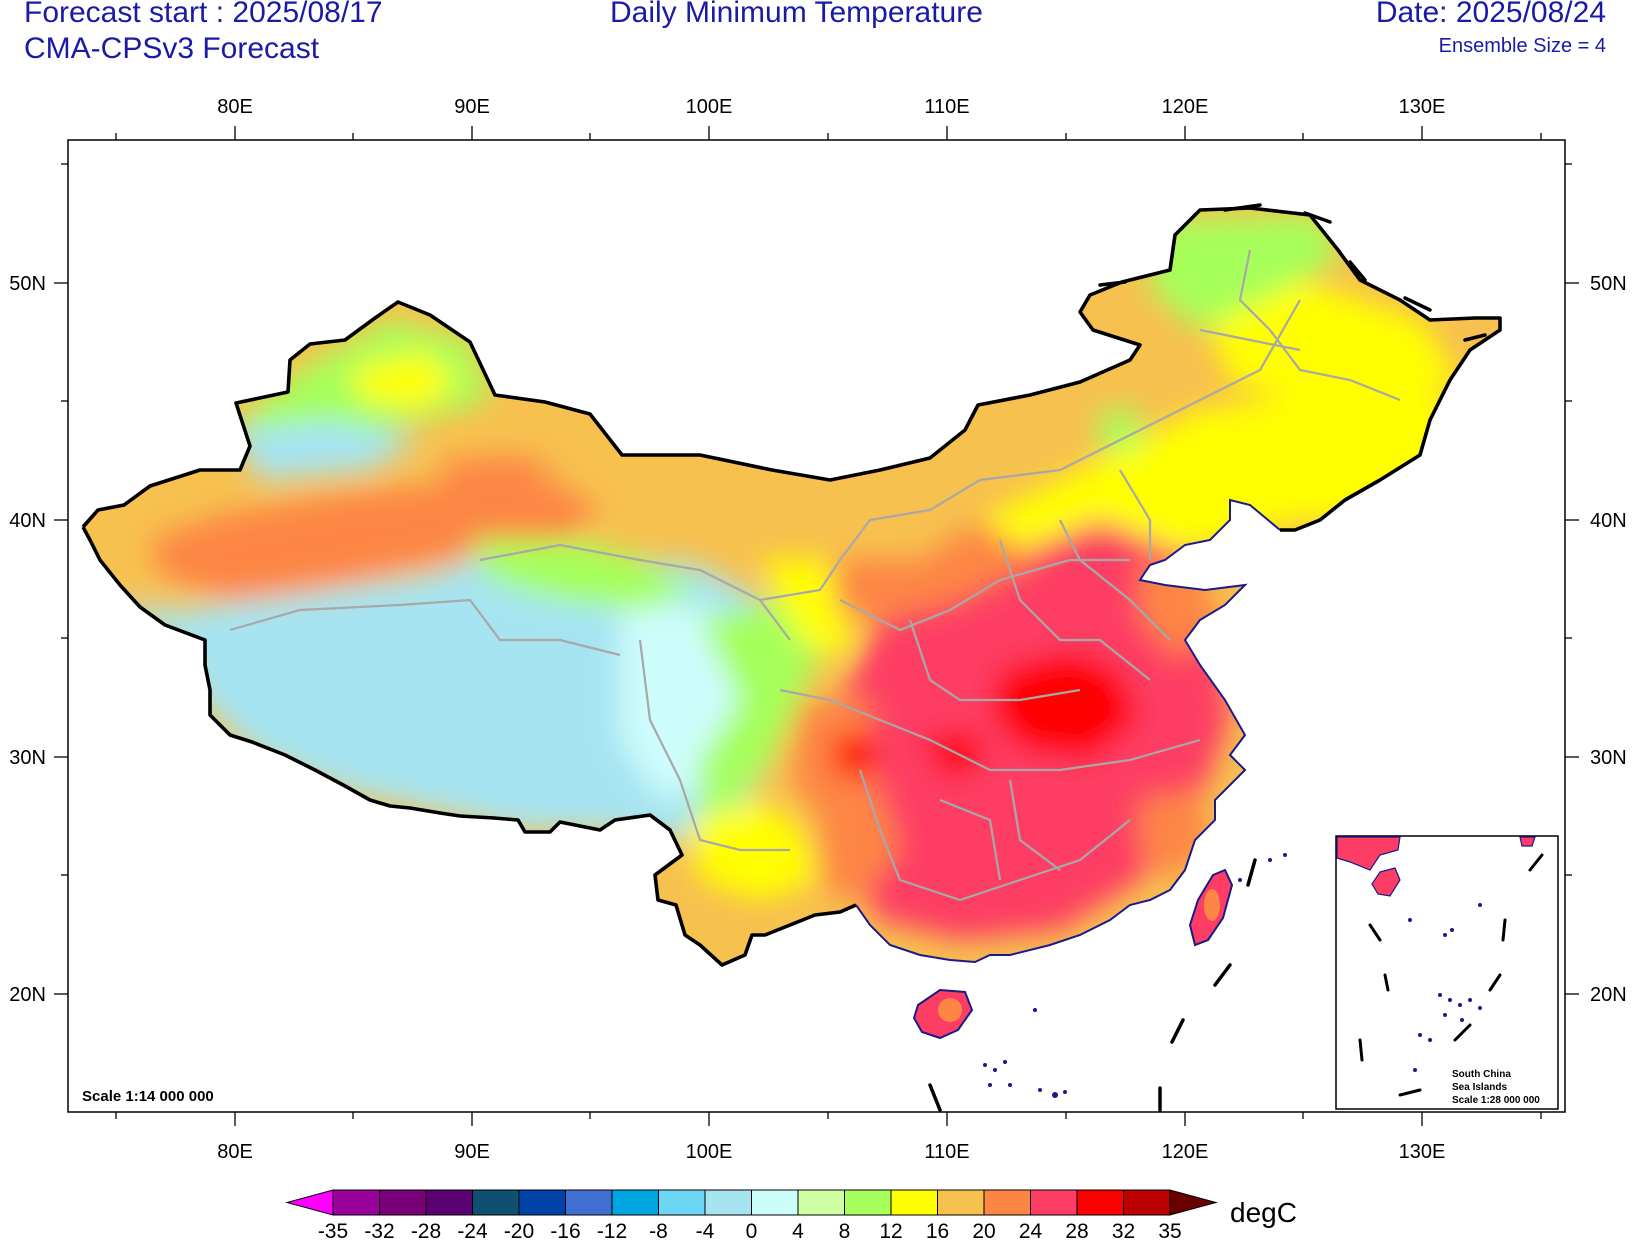 This screenshot has height=1241, width=1632. Describe the element at coordinates (1608, 995) in the screenshot. I see `lat-label-20n-right: 20N` at that location.